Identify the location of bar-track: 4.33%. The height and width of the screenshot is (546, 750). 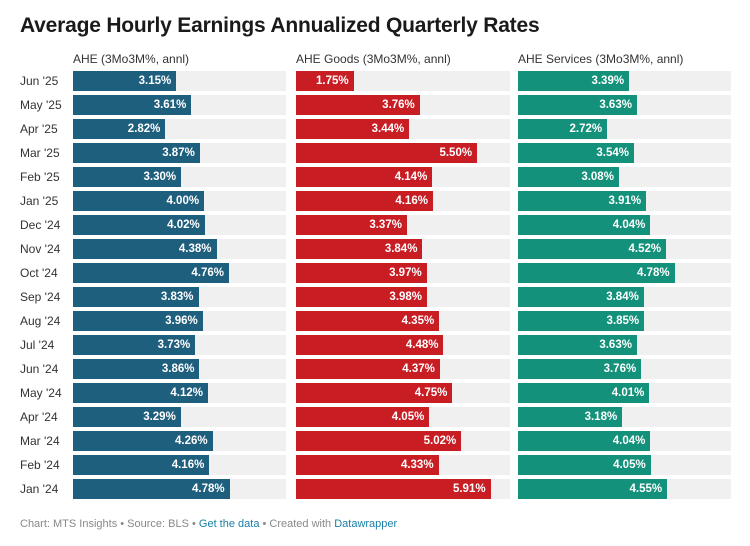
(403, 465).